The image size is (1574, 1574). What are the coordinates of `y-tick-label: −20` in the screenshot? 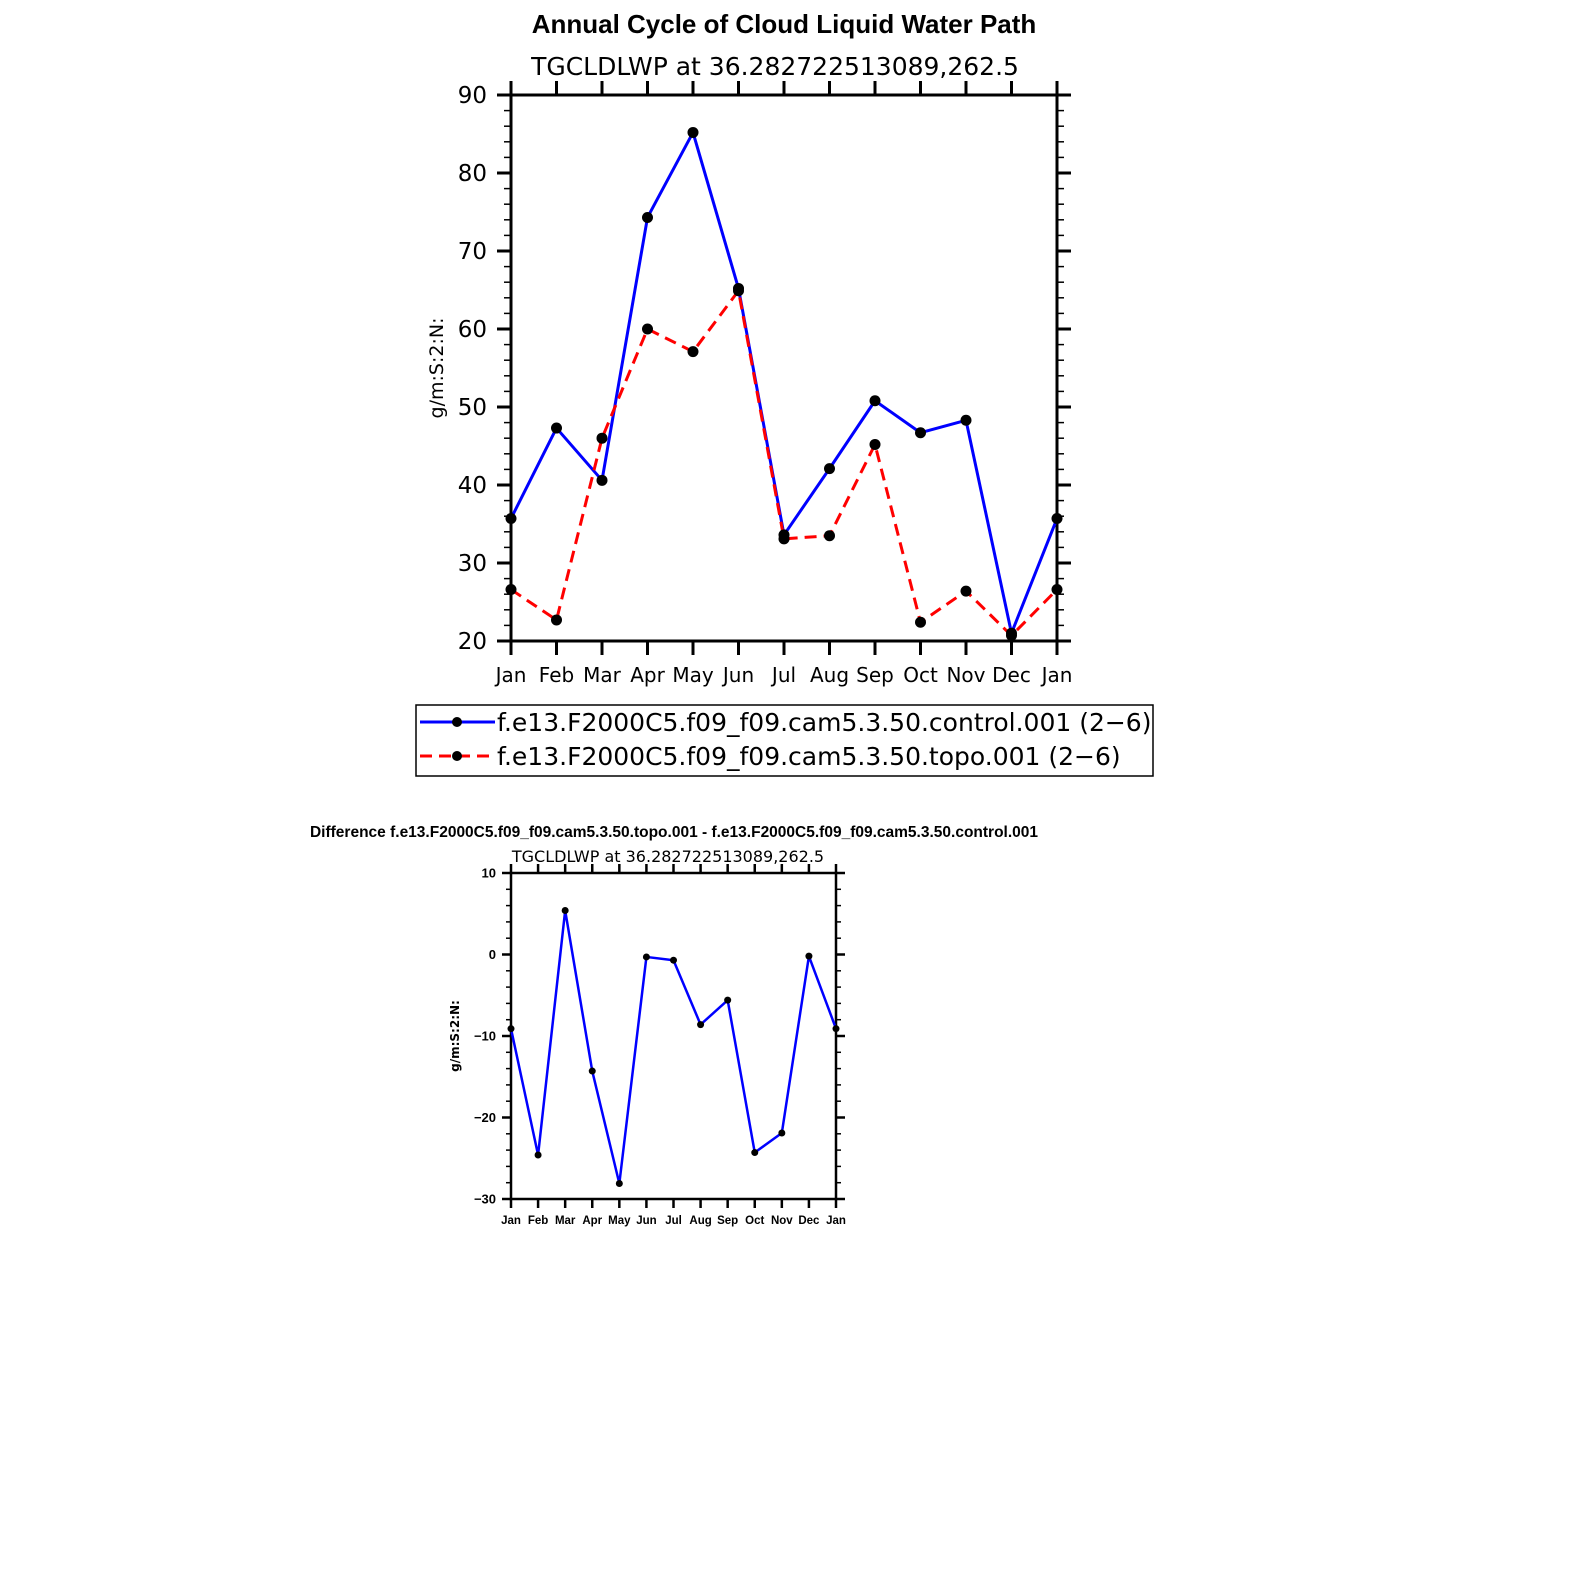 It's located at (485, 1117).